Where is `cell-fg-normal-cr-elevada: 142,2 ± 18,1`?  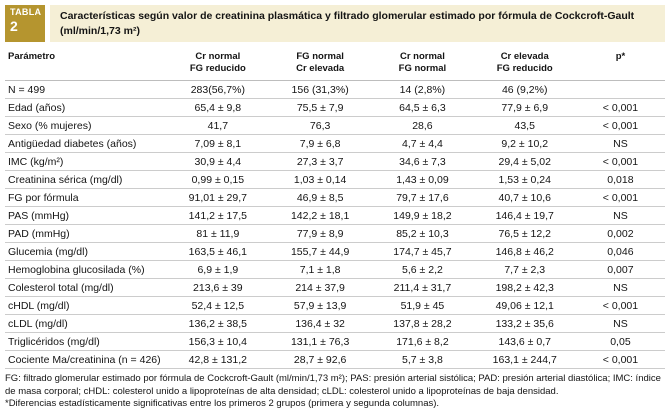 cell-fg-normal-cr-elevada: 142,2 ± 18,1 is located at coordinates (320, 216).